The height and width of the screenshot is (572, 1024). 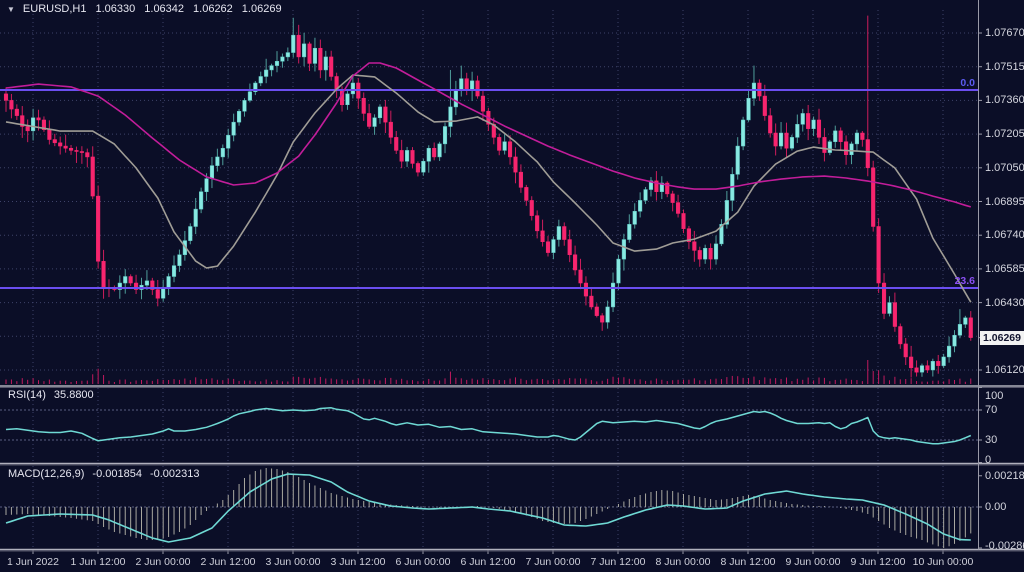 I want to click on rsi-axis-label: 0, so click(x=988, y=460).